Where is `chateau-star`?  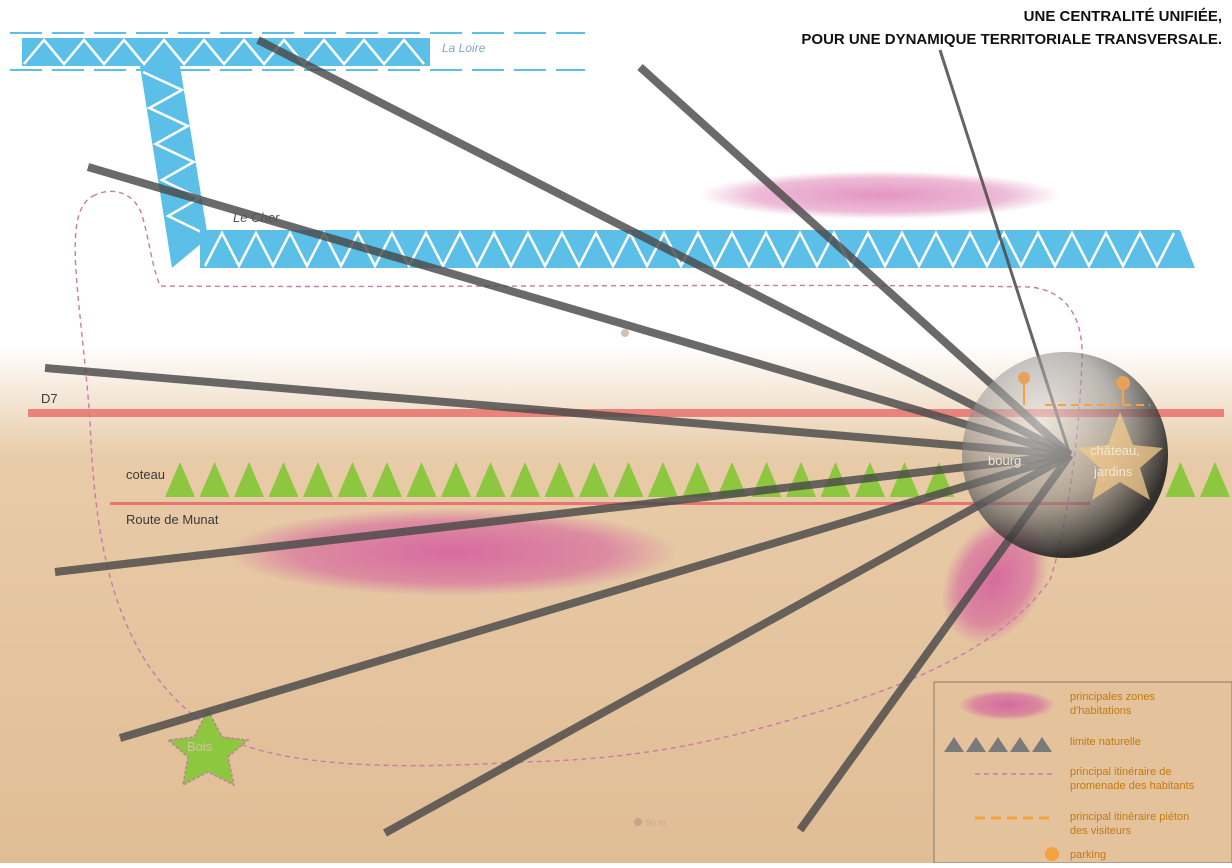
chateau-star is located at coordinates (1120, 456).